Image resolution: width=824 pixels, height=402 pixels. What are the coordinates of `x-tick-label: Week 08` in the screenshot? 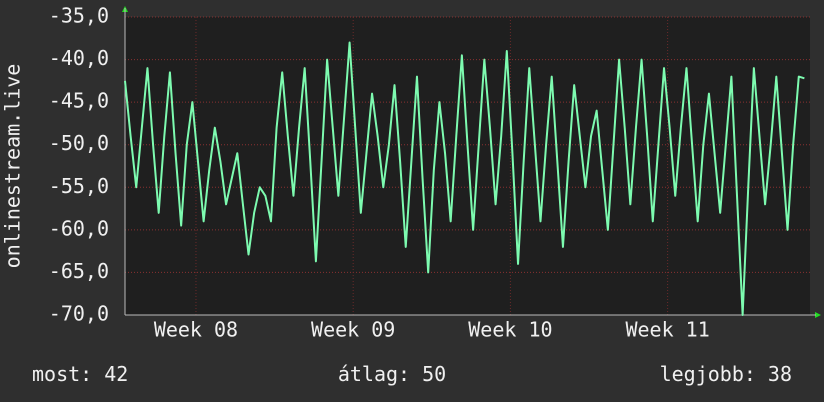 It's located at (196, 330).